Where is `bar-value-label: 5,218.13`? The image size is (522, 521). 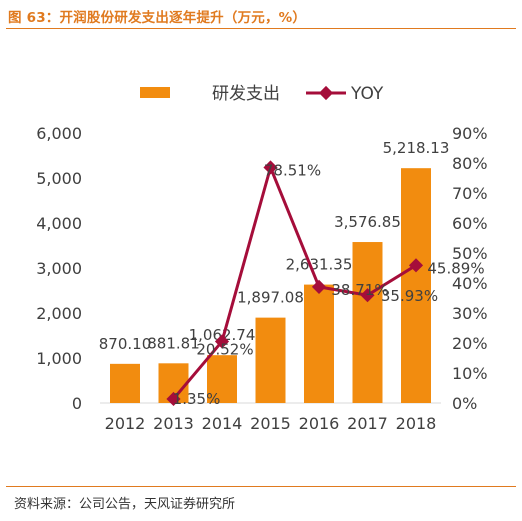
bar-value-label: 5,218.13 is located at coordinates (416, 148).